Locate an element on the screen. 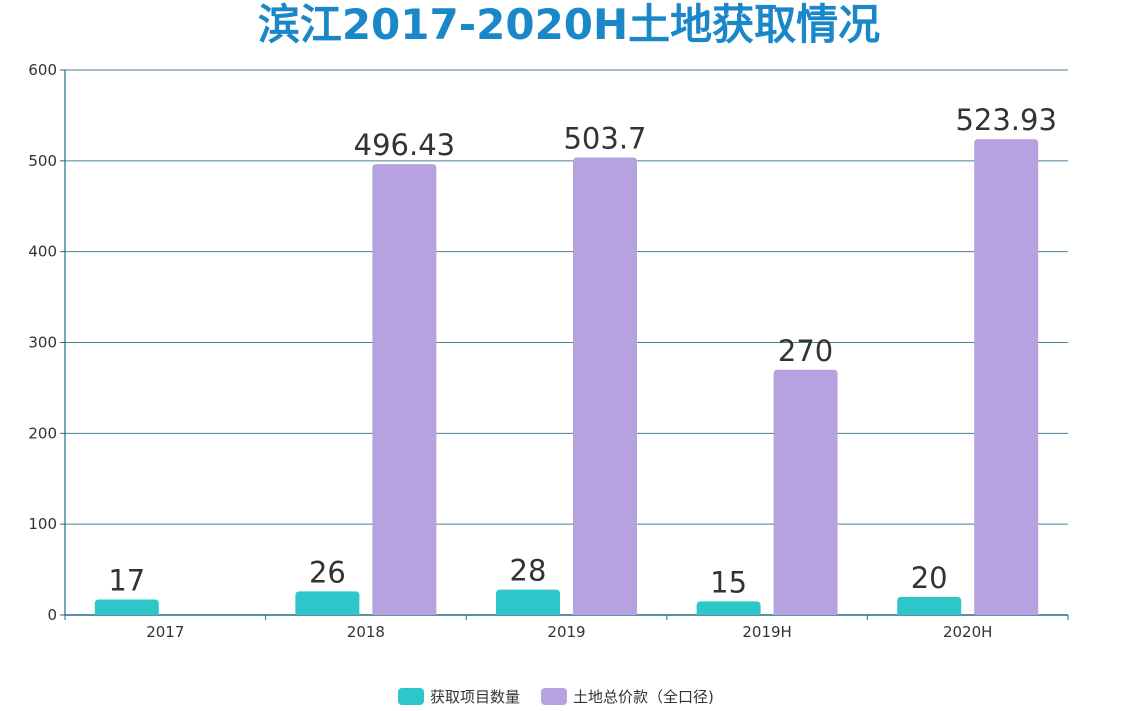 This screenshot has height=711, width=1138. data-label: 17 is located at coordinates (126, 581).